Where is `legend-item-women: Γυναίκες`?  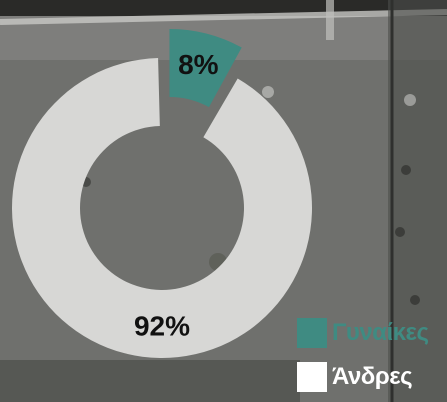 legend-item-women: Γυναίκες is located at coordinates (363, 333).